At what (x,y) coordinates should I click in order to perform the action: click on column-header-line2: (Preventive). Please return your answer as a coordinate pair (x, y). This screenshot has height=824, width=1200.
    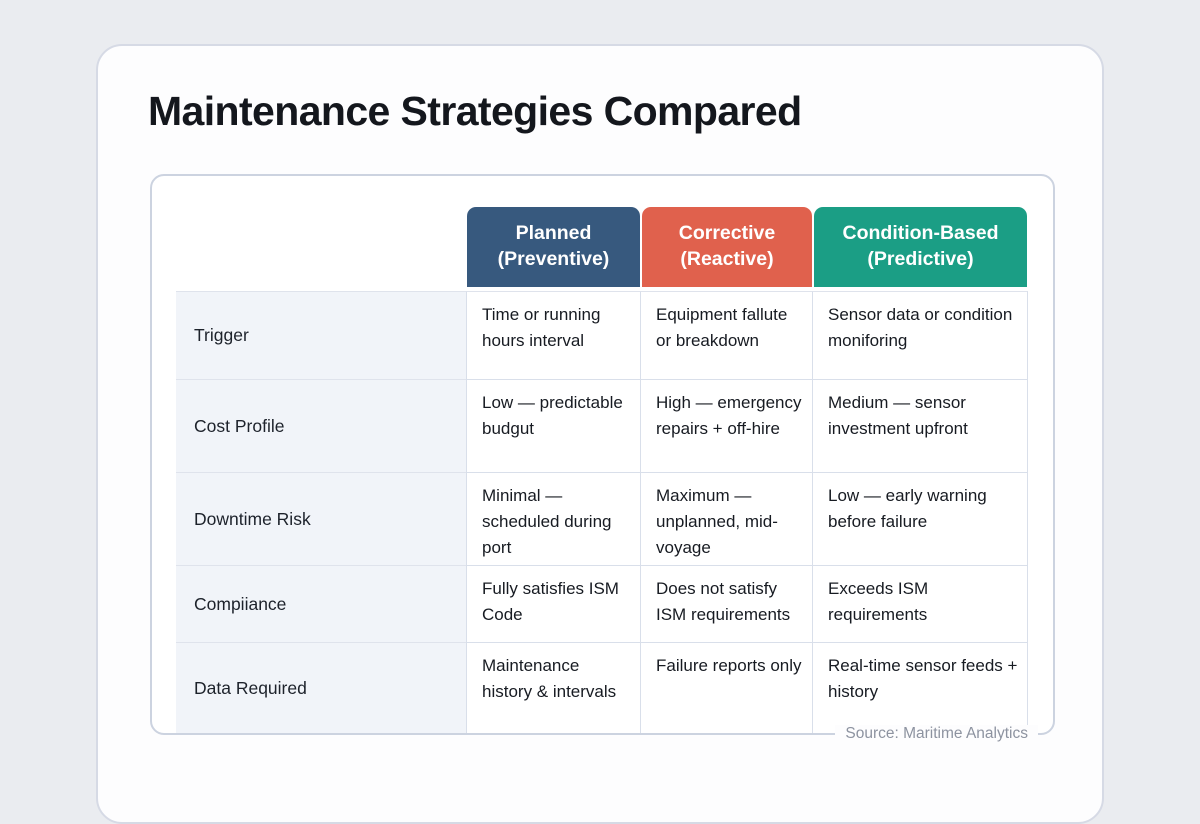
    Looking at the image, I should click on (553, 259).